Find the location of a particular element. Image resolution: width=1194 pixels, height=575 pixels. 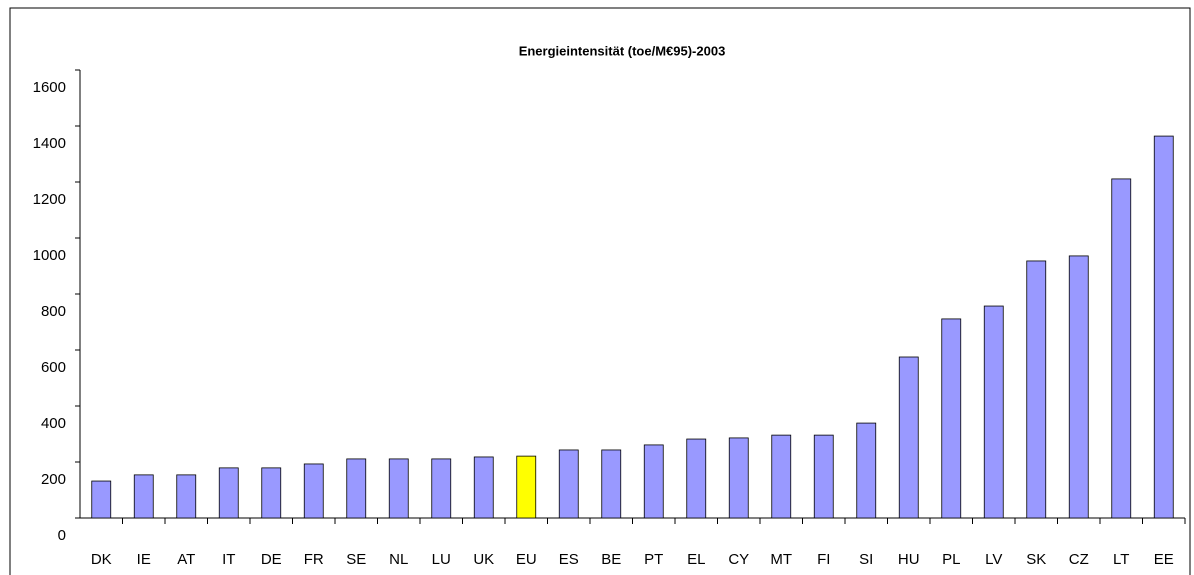

chart-title: Energieintensität (toe/M€95)-2003 is located at coordinates (622, 50).